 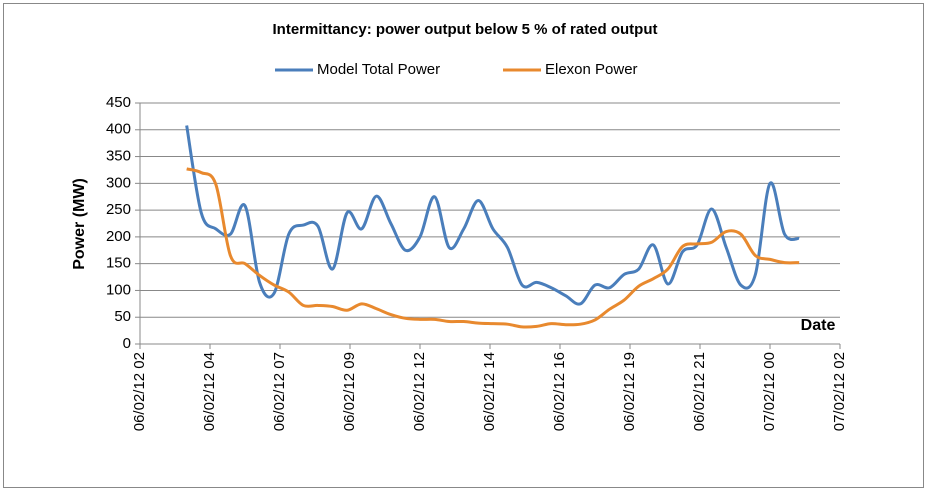 What do you see at coordinates (769, 391) in the screenshot?
I see `x-tick-label: 07/02/12 00` at bounding box center [769, 391].